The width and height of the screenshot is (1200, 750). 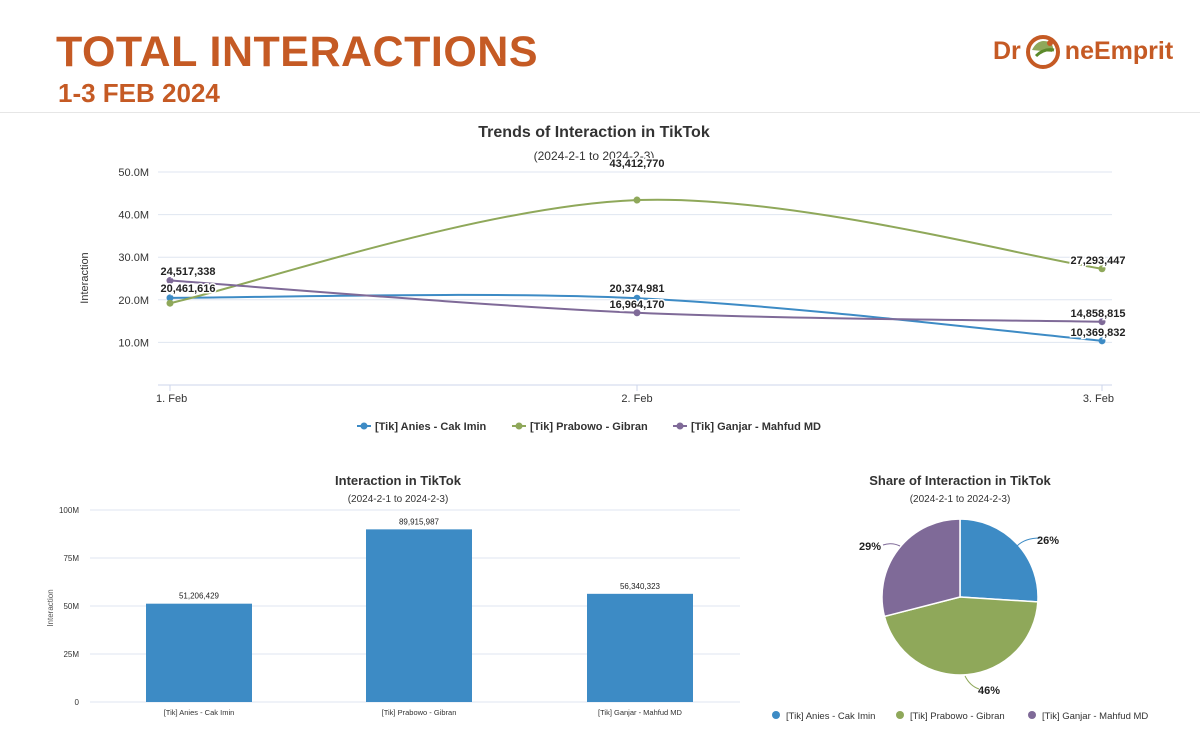 I want to click on trend-y-tick-label: 50.0M, so click(x=133, y=173).